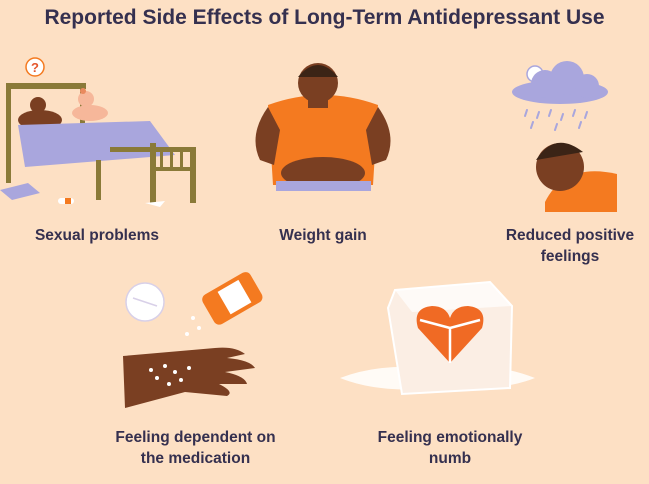  Describe the element at coordinates (570, 256) in the screenshot. I see `label-line-2: feelings` at that location.